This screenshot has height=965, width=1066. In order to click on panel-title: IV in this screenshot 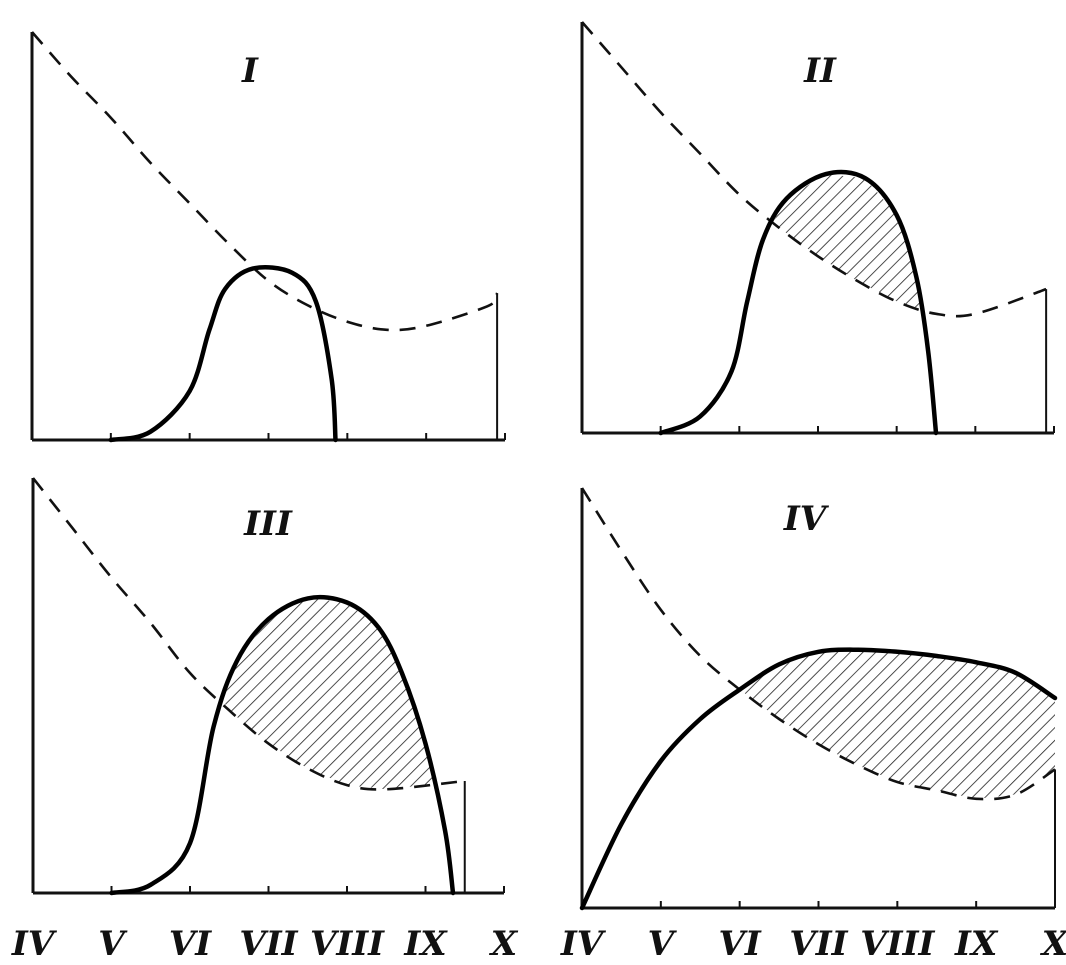, I will do `click(806, 519)`.